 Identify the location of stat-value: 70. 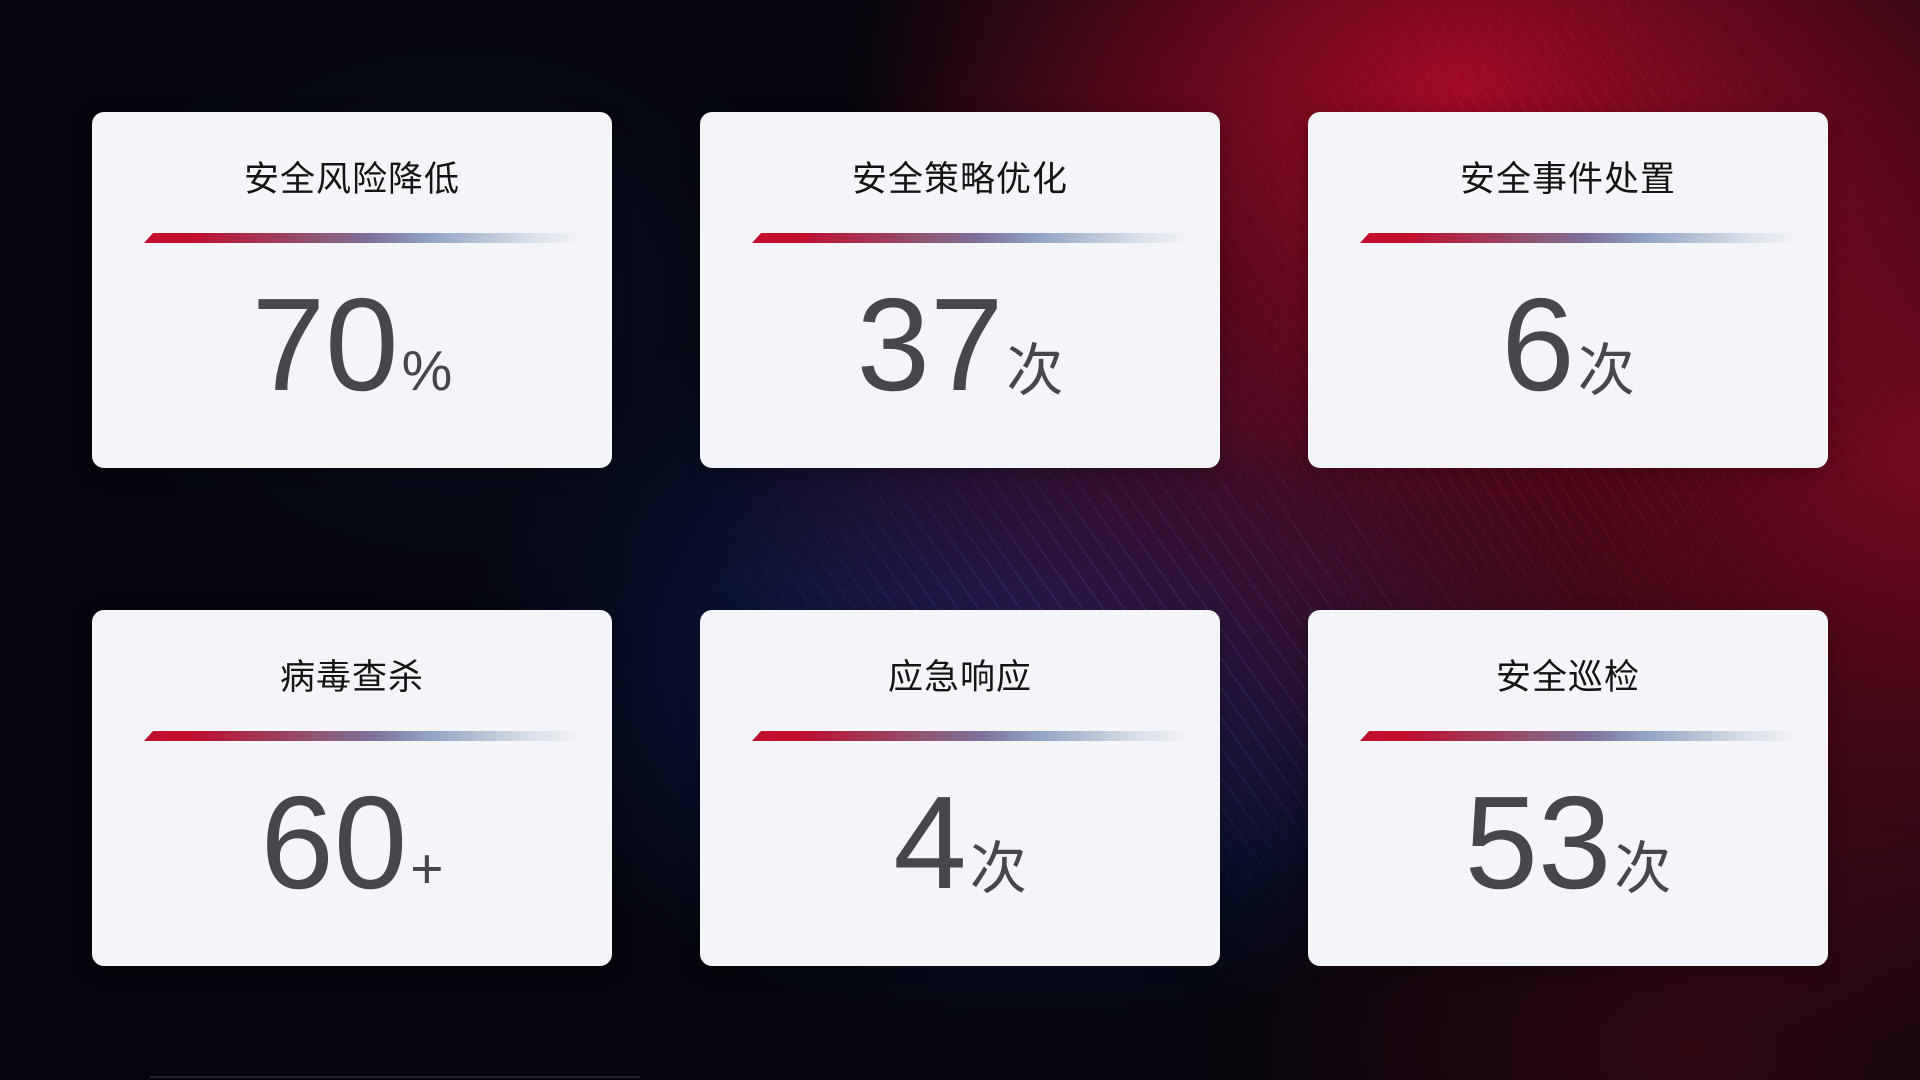
(325, 344).